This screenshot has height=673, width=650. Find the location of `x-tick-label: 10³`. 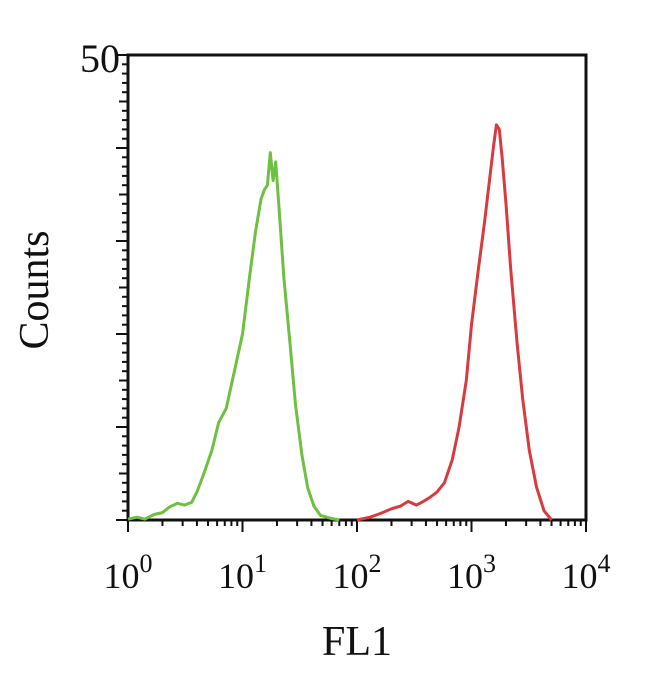

x-tick-label: 10³ is located at coordinates (471, 572).